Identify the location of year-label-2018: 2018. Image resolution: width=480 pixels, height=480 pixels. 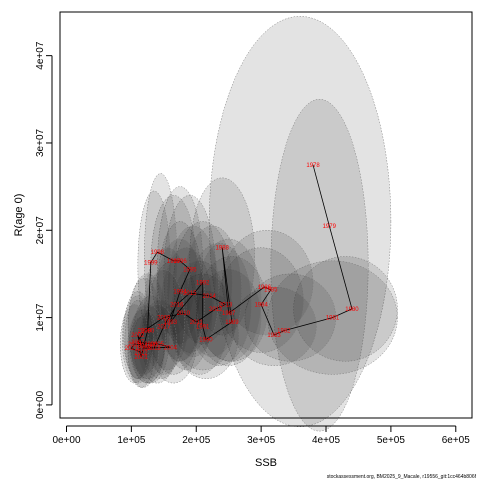
(154, 349).